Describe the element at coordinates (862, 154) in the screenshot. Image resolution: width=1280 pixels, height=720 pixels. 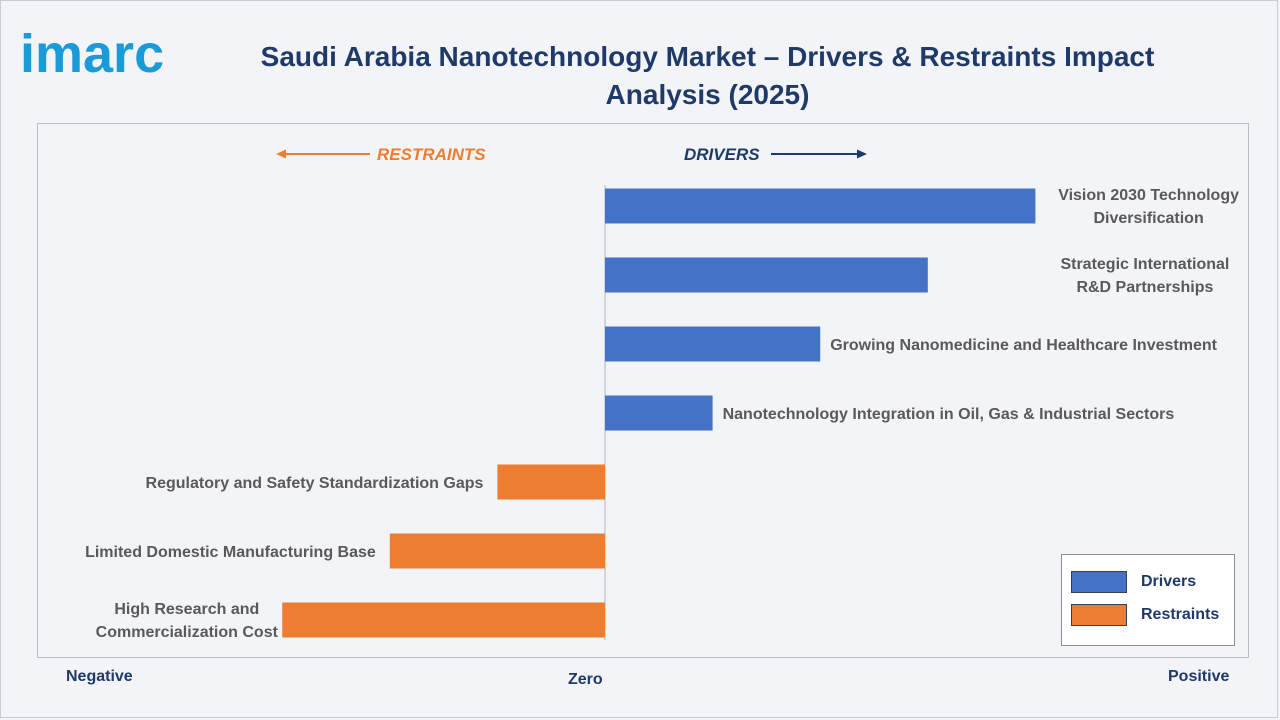
I see `drivers-arrow-head` at that location.